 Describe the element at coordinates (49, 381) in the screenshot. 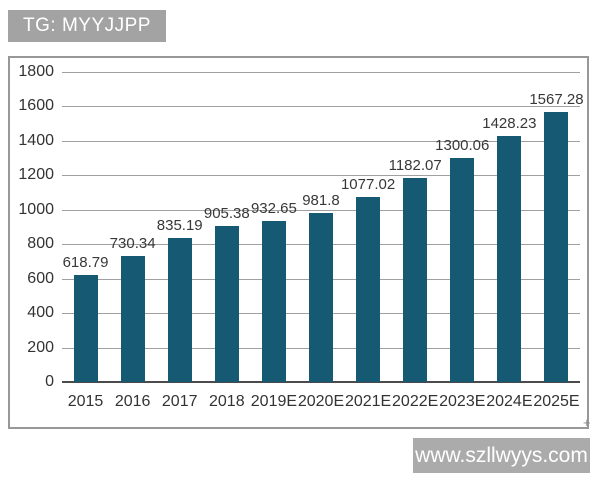

I see `y-tick-label: 0` at that location.